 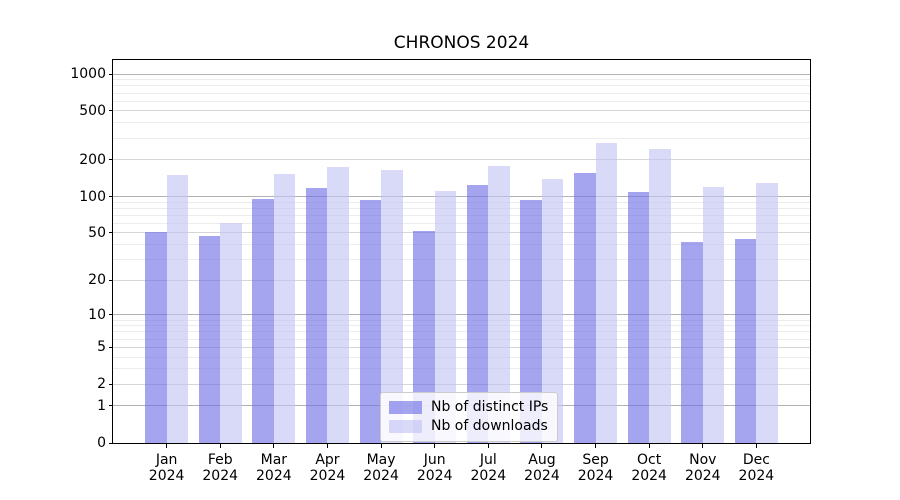 I want to click on legend-swatch-downloads, so click(x=405, y=426).